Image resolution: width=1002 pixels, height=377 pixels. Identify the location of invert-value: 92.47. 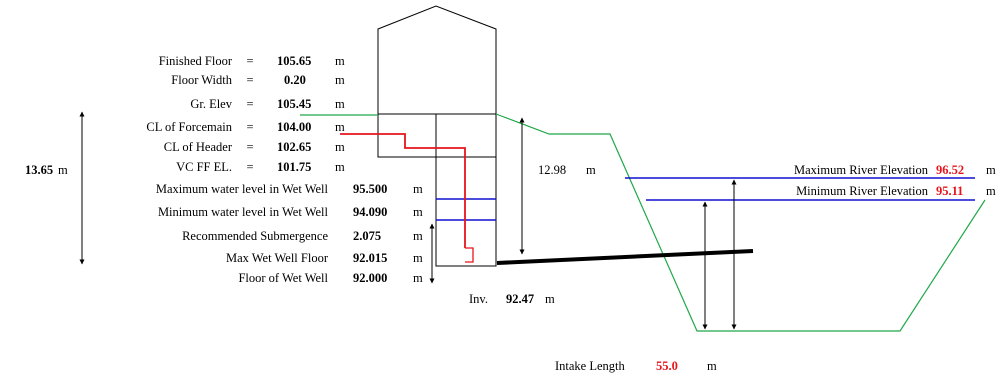
(520, 299).